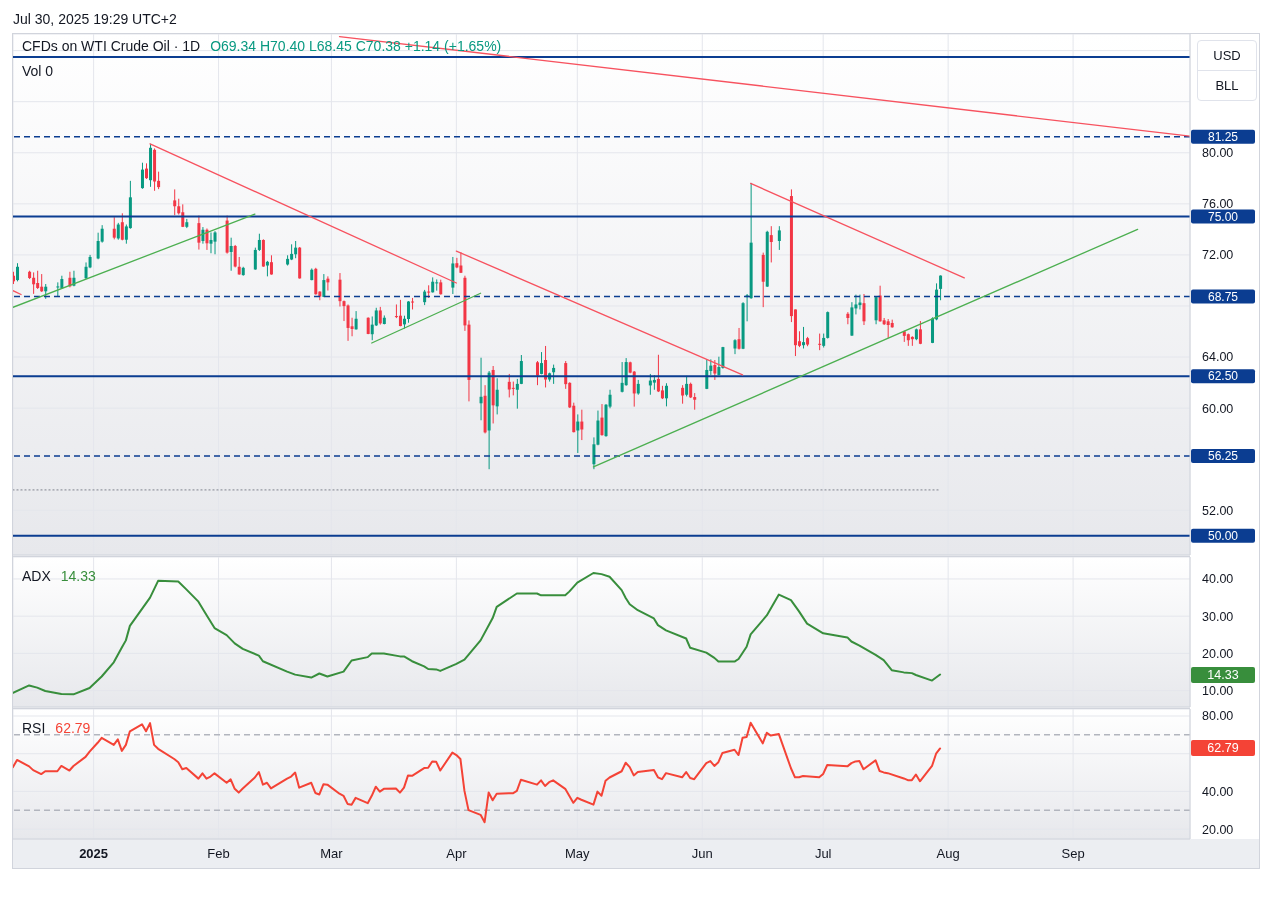 This screenshot has height=913, width=1271. Describe the element at coordinates (1223, 137) in the screenshot. I see `ref-line-label: 81.25` at that location.